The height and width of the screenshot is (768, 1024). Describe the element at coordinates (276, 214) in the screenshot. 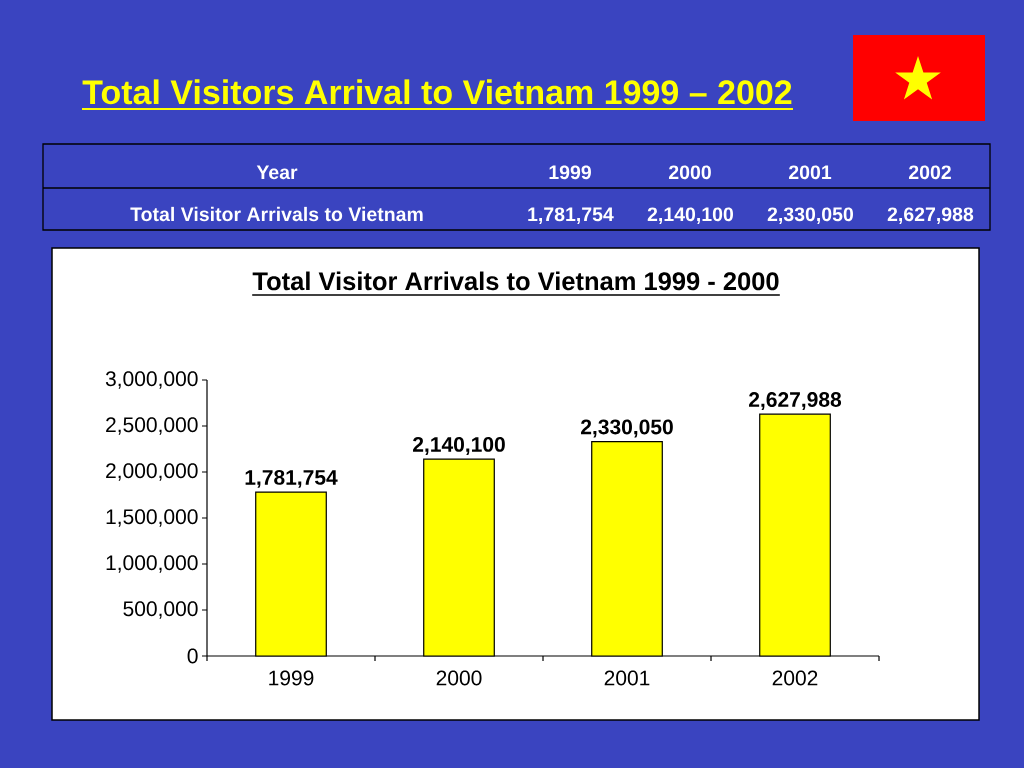

I see `text: Total Visitor Arrivals to Vietnam` at that location.